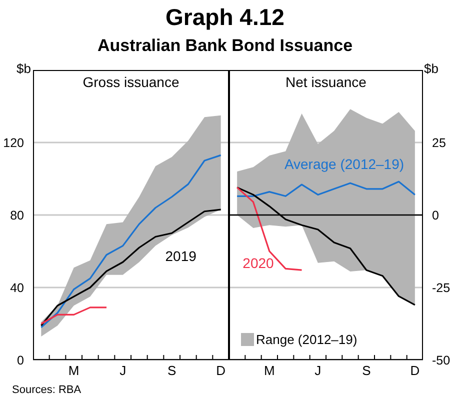  What do you see at coordinates (435, 215) in the screenshot?
I see `y2-tick-label: 0` at bounding box center [435, 215].